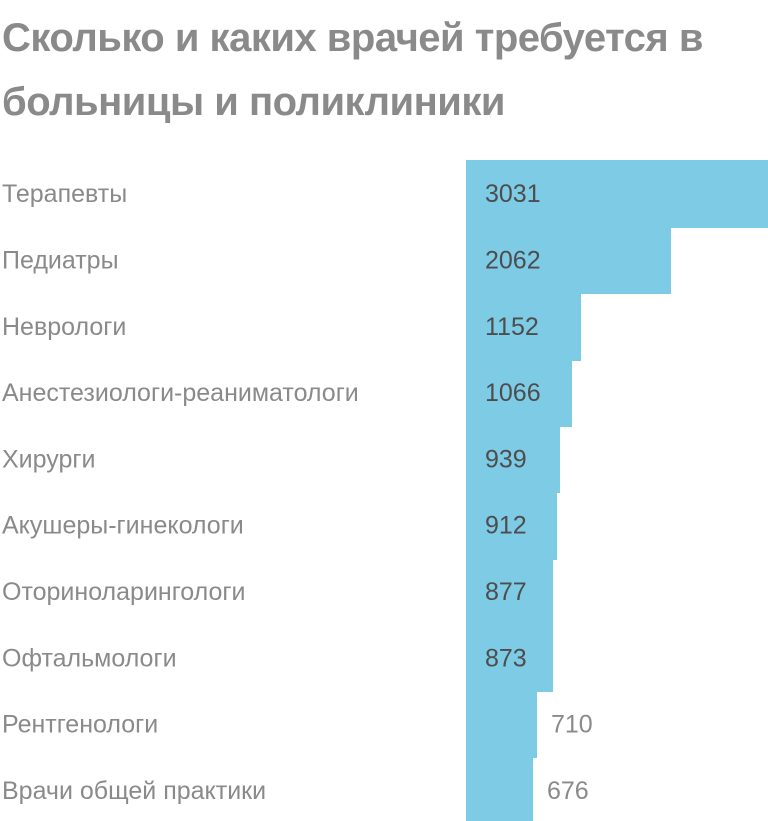  I want to click on category-label-9: Врачи общей практики, so click(134, 791).